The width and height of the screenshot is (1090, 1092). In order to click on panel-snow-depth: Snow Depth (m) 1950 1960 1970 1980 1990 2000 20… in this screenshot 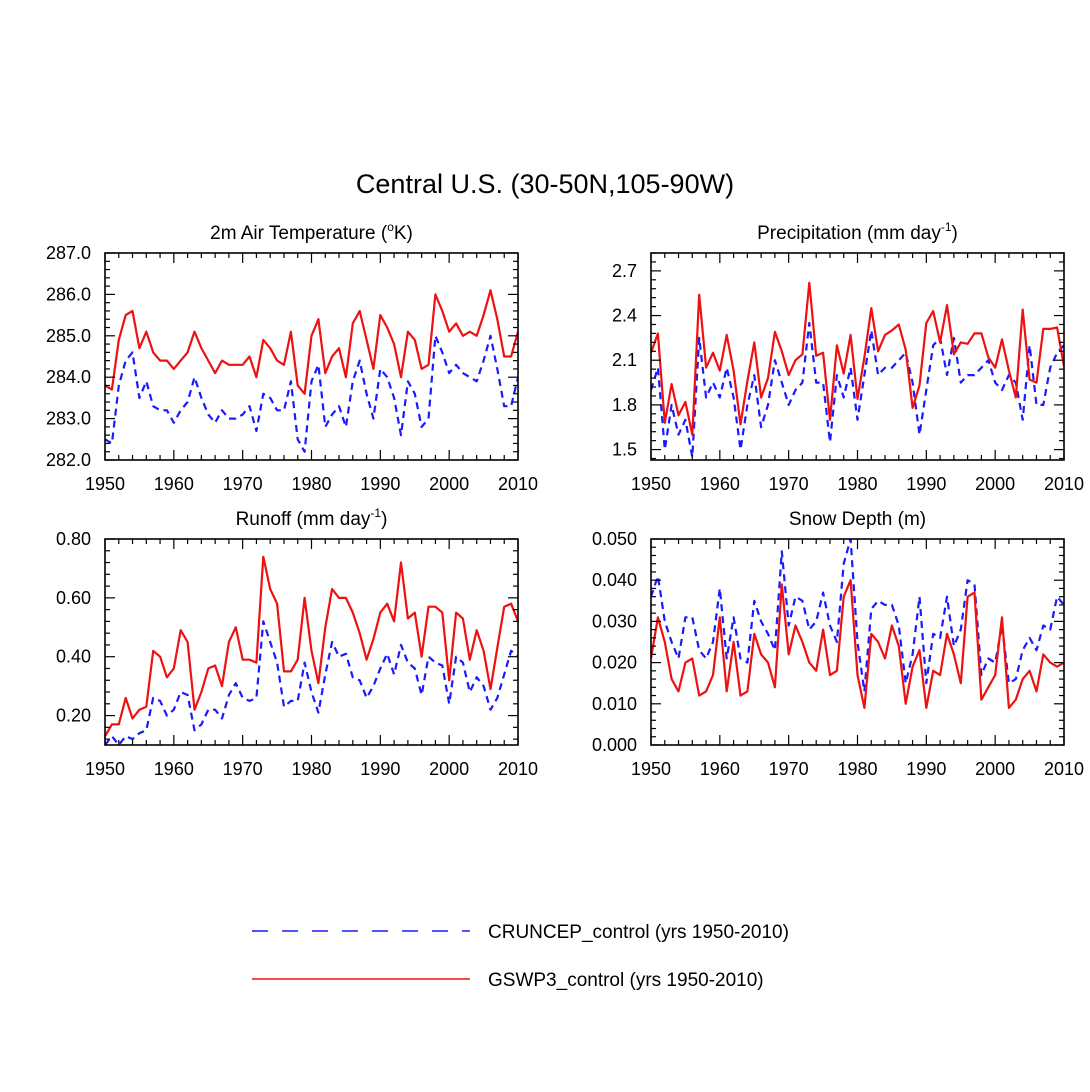, I will do `click(838, 644)`.